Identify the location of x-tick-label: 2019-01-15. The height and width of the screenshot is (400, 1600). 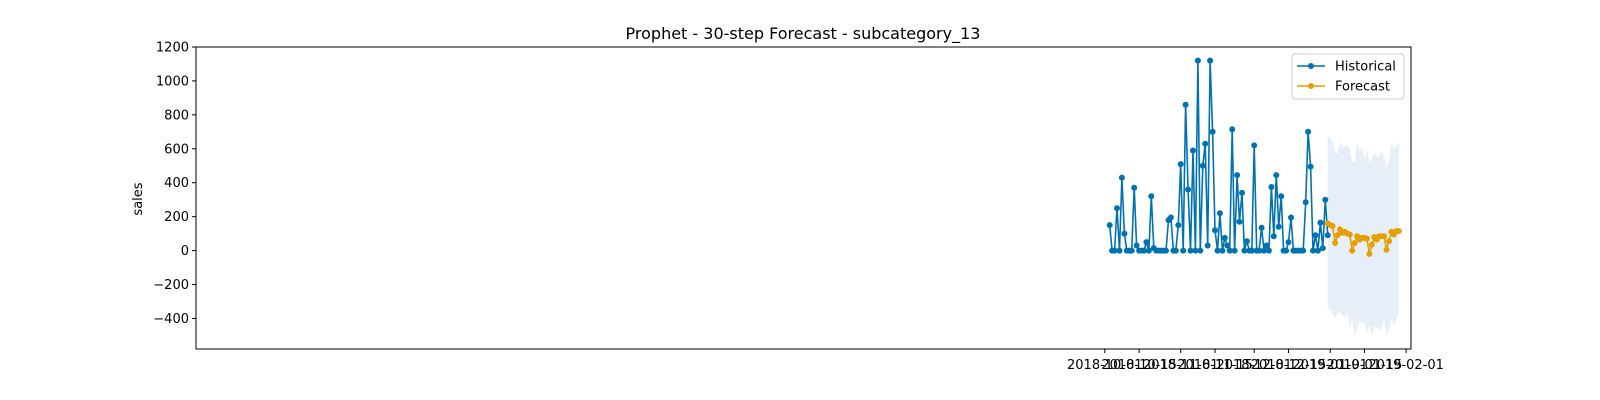
(1365, 365).